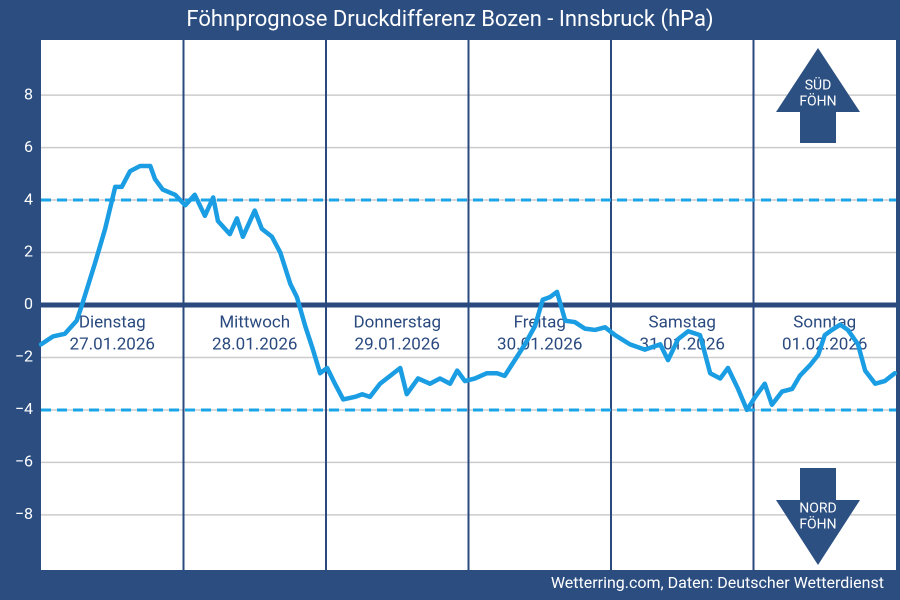 The height and width of the screenshot is (600, 900). What do you see at coordinates (112, 322) in the screenshot?
I see `day-name: Dienstag` at bounding box center [112, 322].